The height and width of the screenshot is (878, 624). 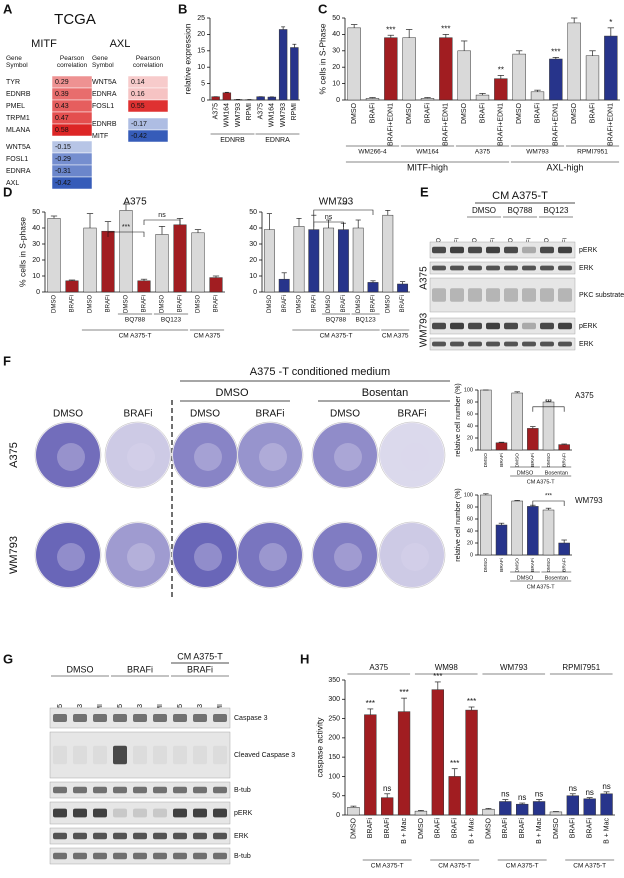 What do you see at coordinates (378, 667) in the screenshot?
I see `group-label: A375` at bounding box center [378, 667].